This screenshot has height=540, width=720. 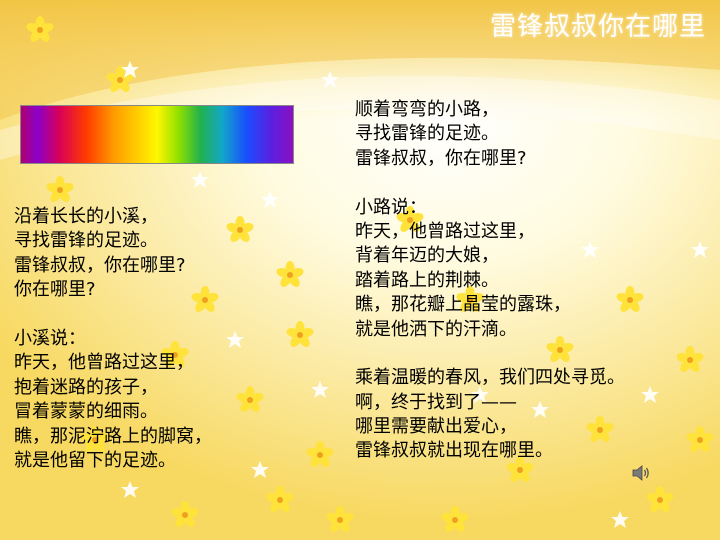 What do you see at coordinates (391, 207) in the screenshot?
I see `poem-line: 小路说：` at bounding box center [391, 207].